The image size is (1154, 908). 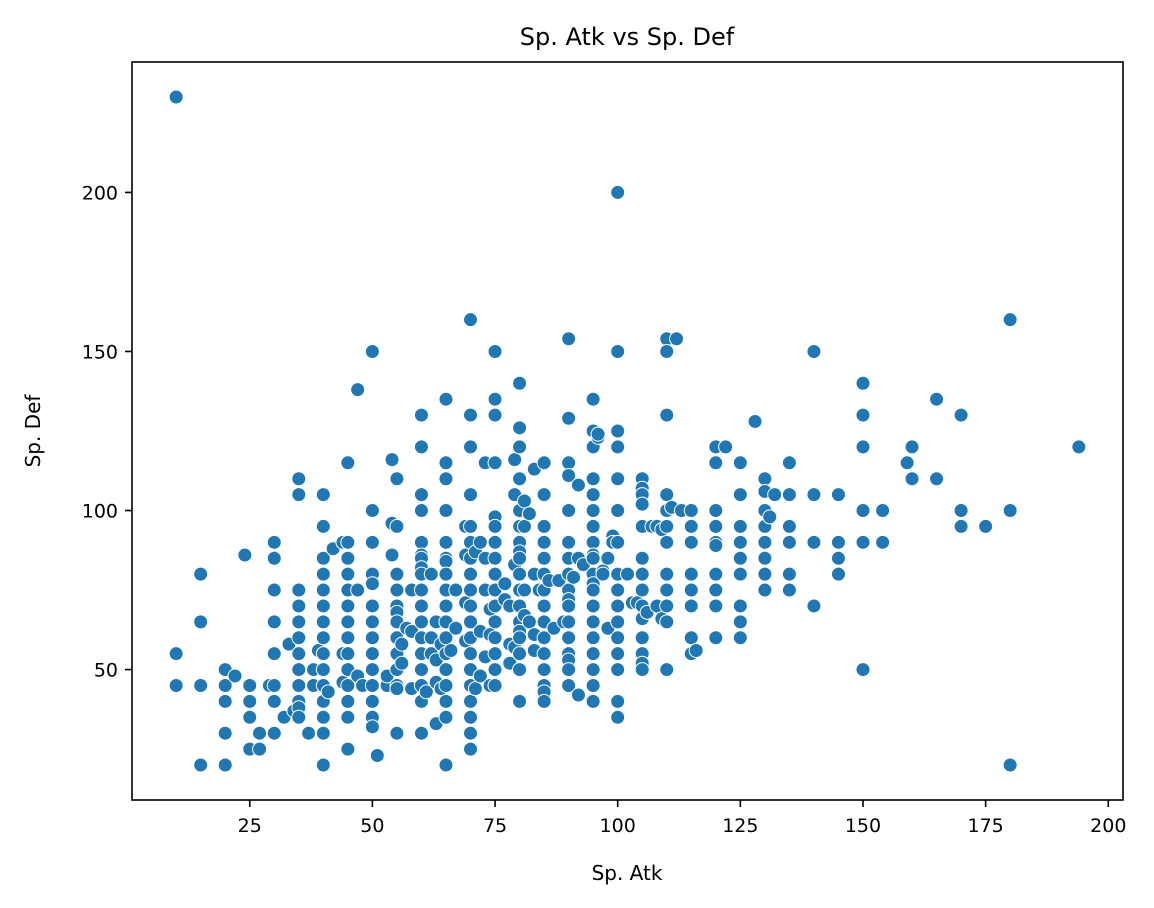 What do you see at coordinates (372, 826) in the screenshot?
I see `x-tick-label: 50` at bounding box center [372, 826].